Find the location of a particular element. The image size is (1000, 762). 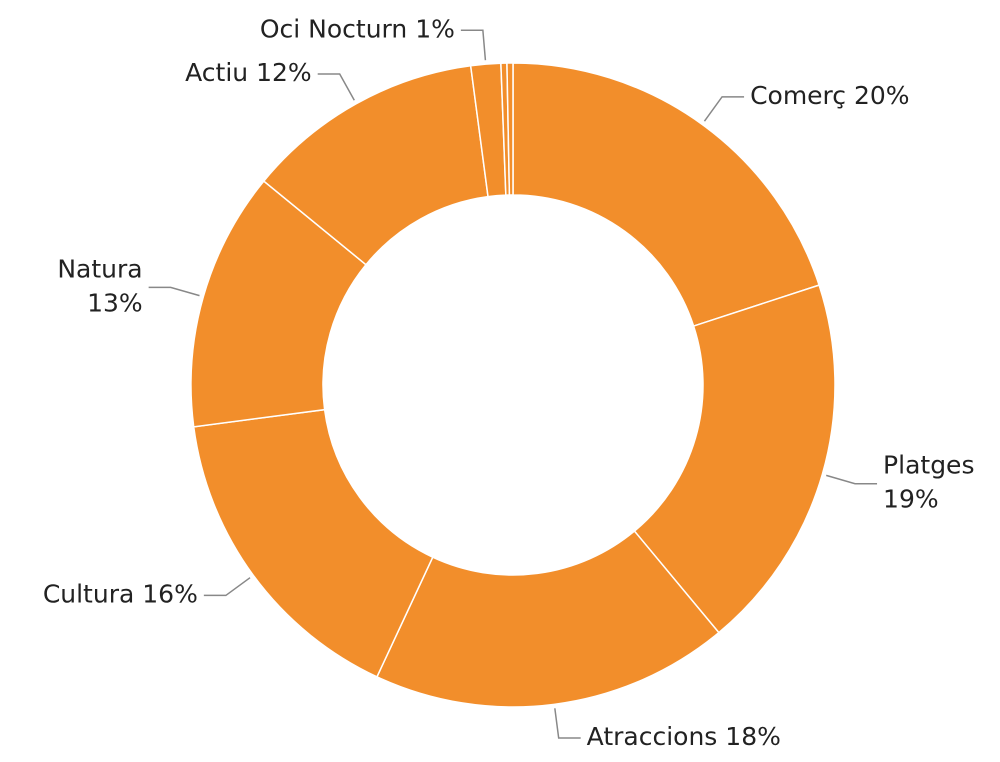

slice-label: Actiu 12% is located at coordinates (248, 72).